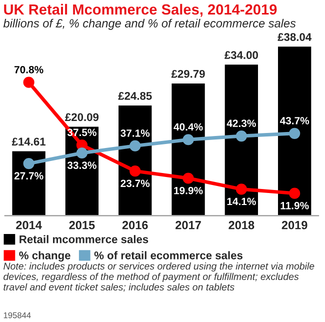 The width and height of the screenshot is (325, 322). Describe the element at coordinates (135, 96) in the screenshot. I see `data-label: £24.85` at that location.